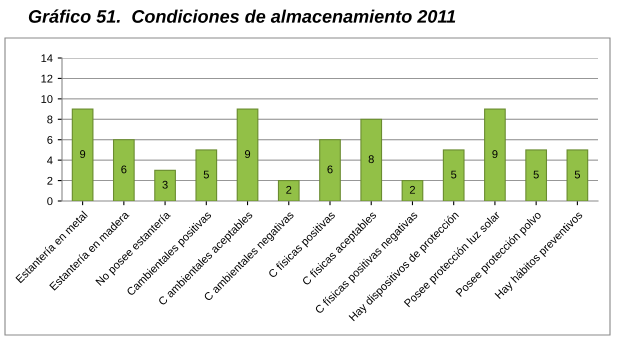  Describe the element at coordinates (47, 58) in the screenshot. I see `y-tick-label: 14` at that location.